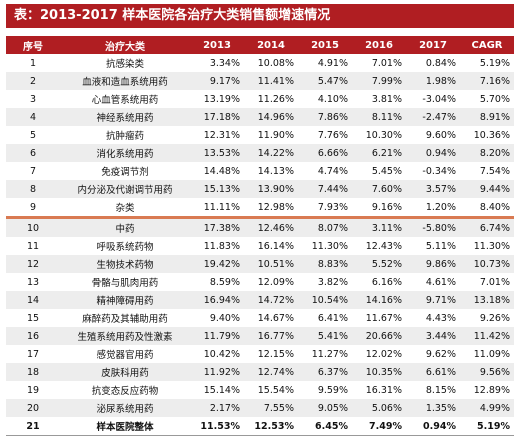  I want to click on row-index: 18, so click(33, 372).